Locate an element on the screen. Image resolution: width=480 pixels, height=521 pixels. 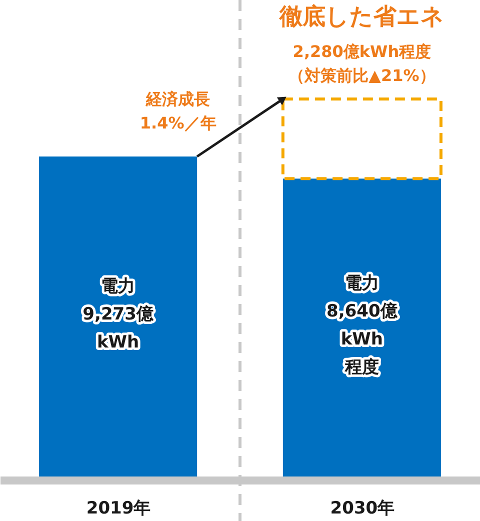
annotation: 経済成長 1.4%／年 is located at coordinates (178, 111).